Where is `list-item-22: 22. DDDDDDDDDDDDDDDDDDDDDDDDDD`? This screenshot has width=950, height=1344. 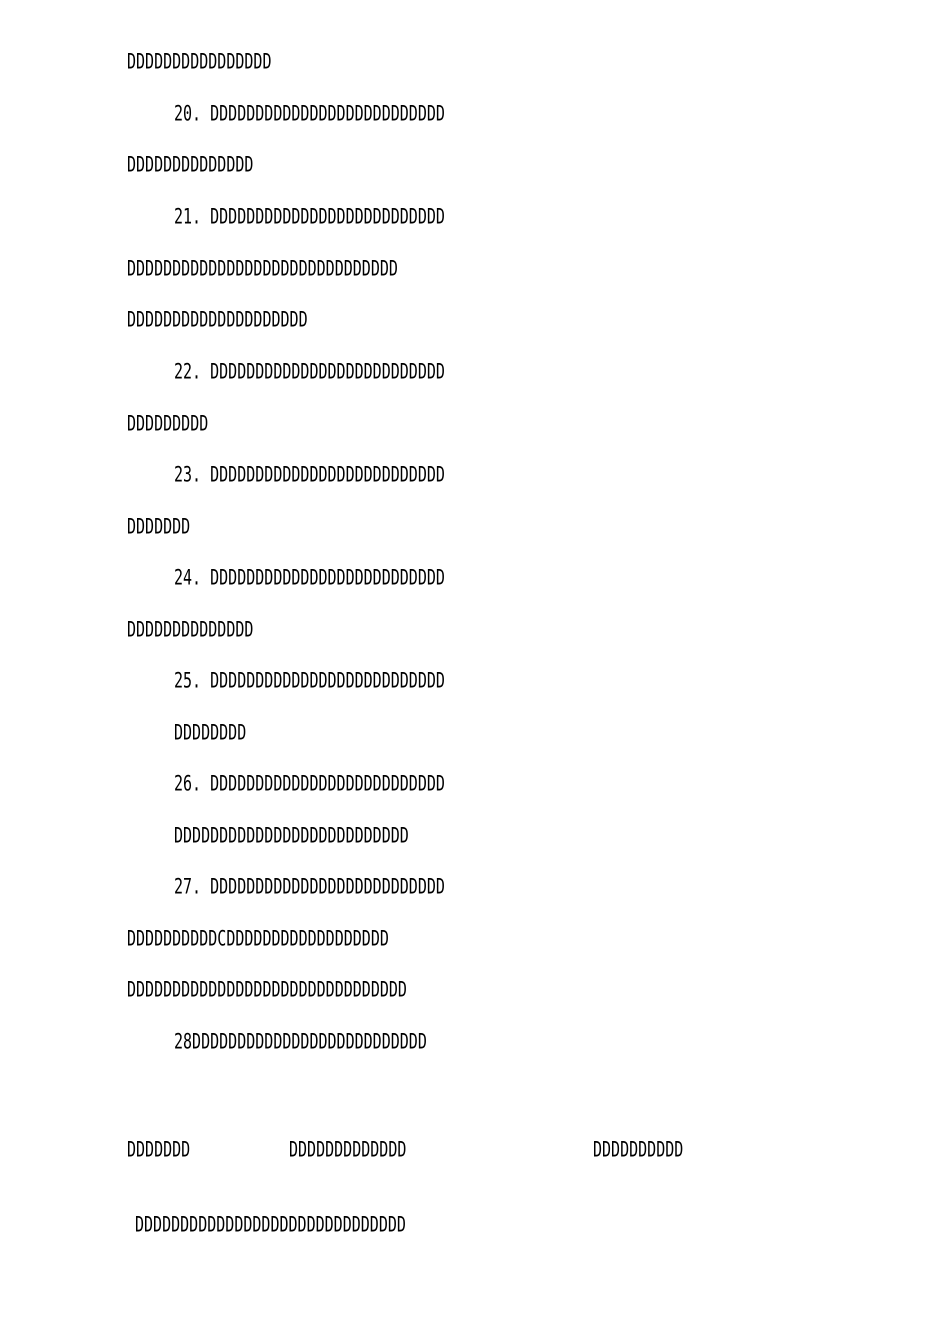
list-item-22: 22. DDDDDDDDDDDDDDDDDDDDDDDDDD is located at coordinates (309, 371).